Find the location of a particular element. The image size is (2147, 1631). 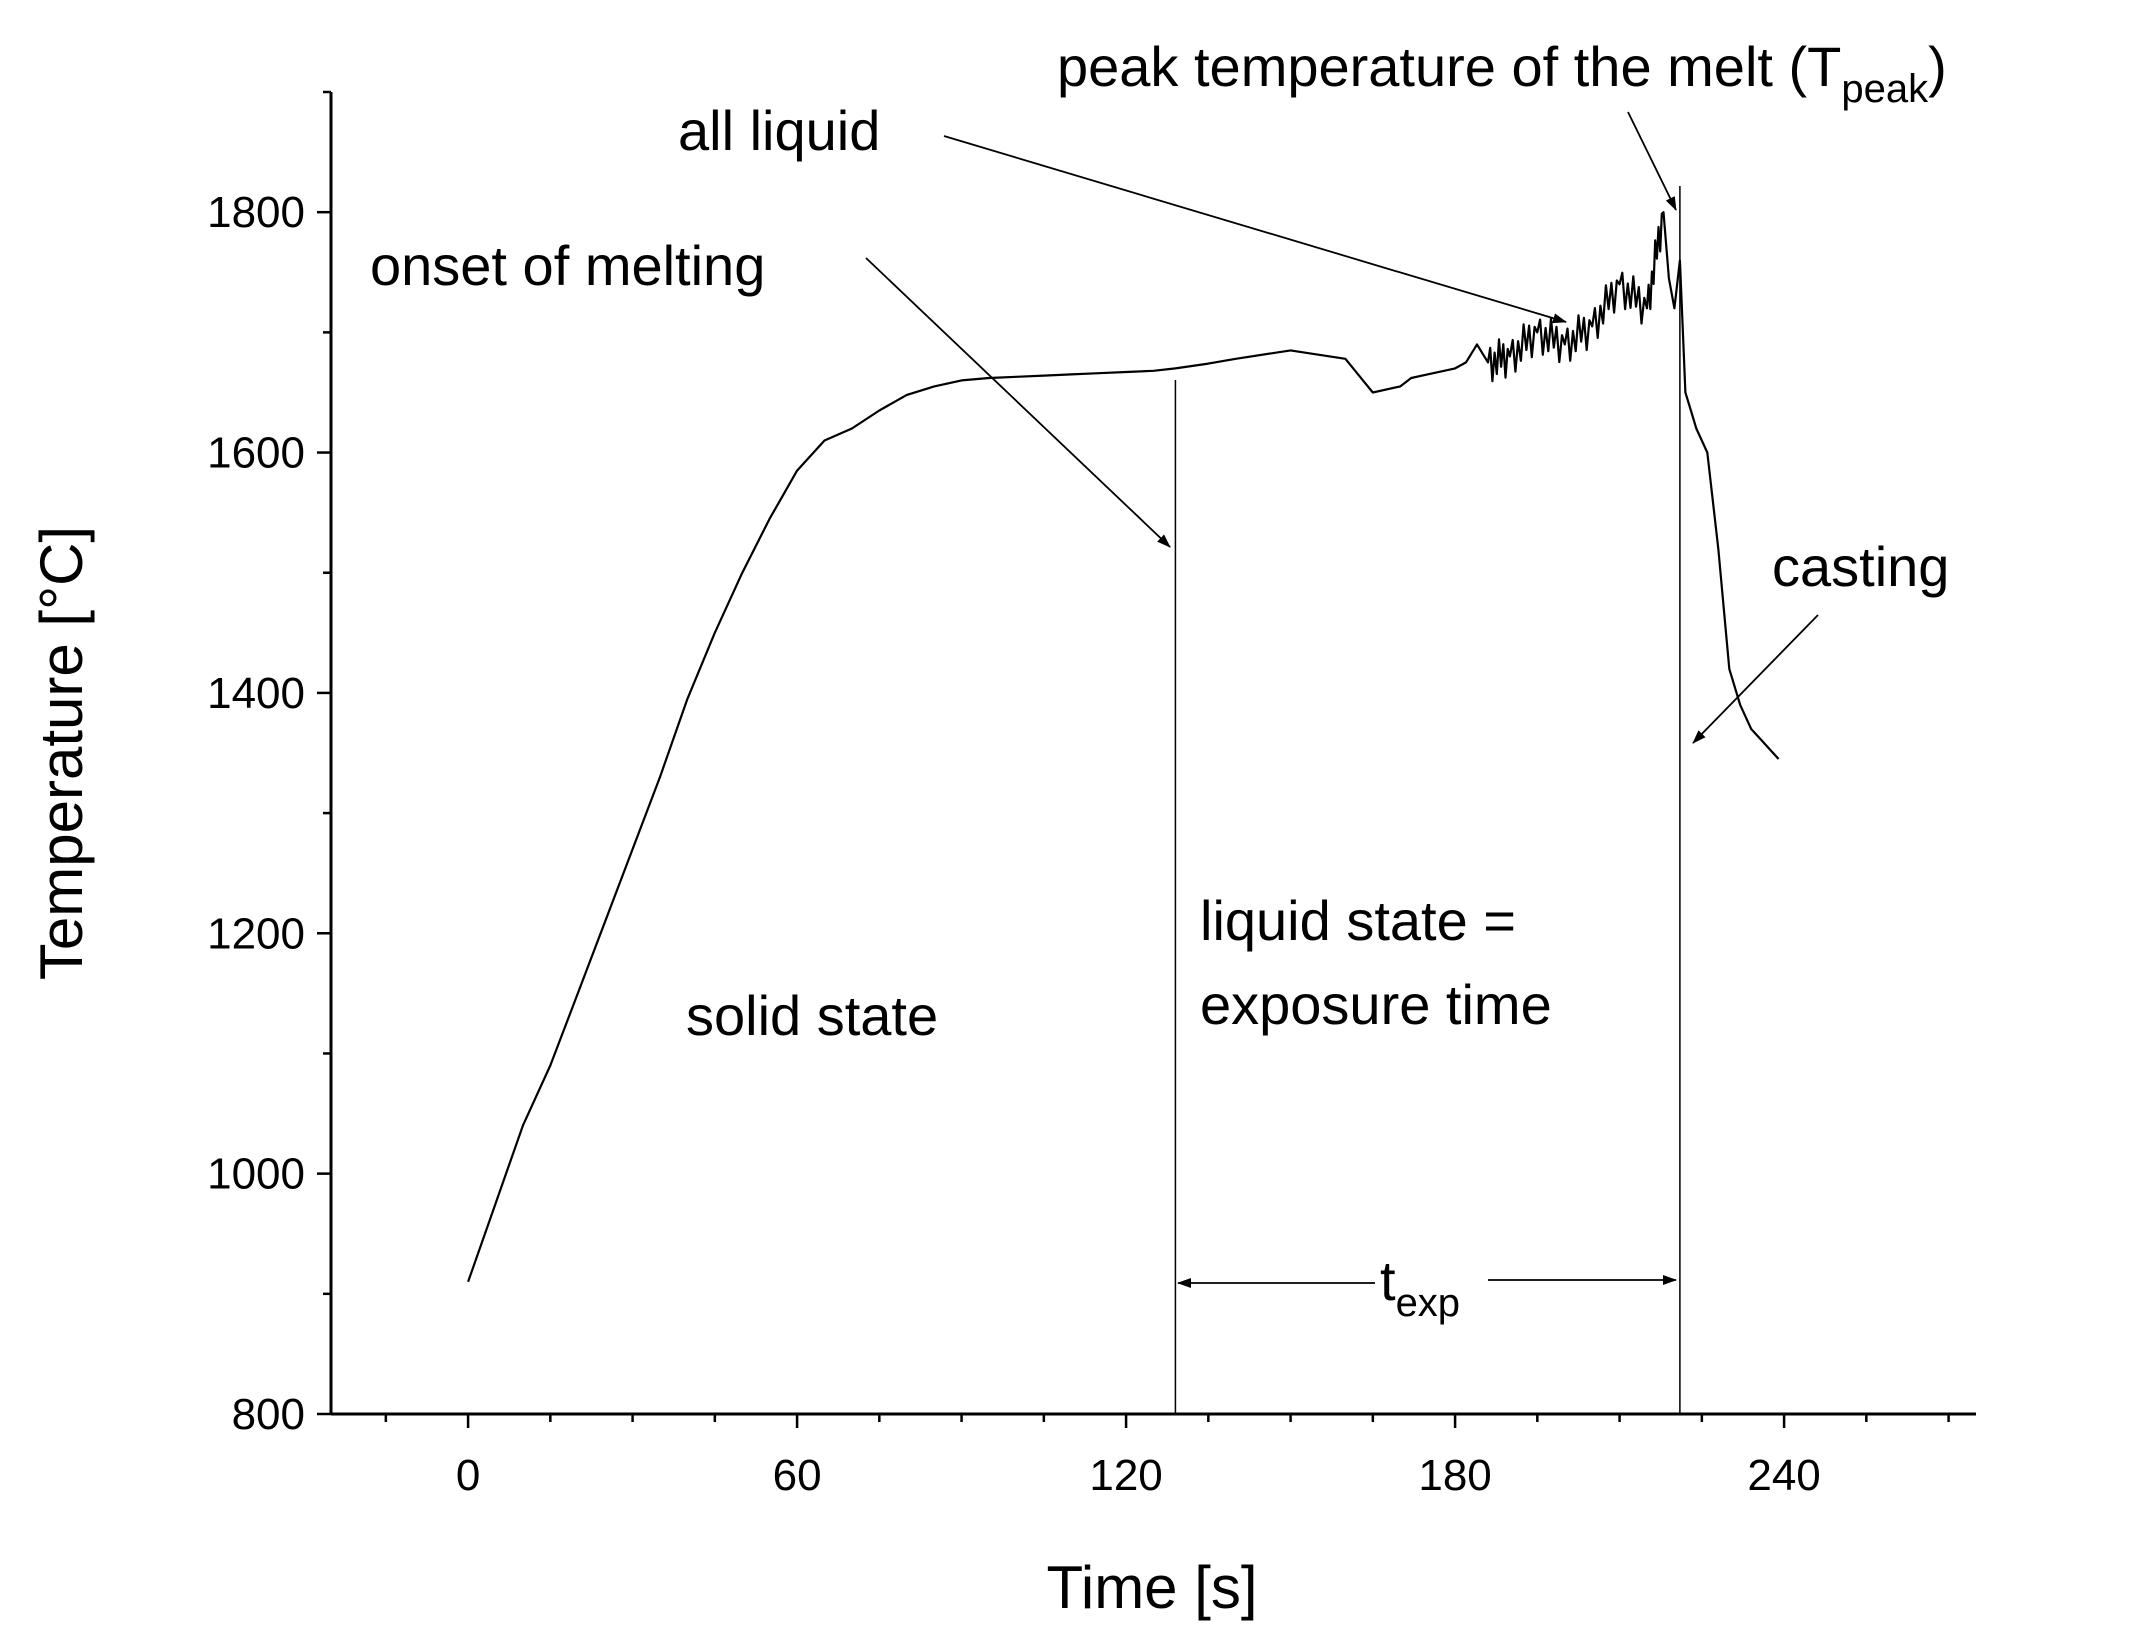

onset-arrow is located at coordinates (1018, 402).